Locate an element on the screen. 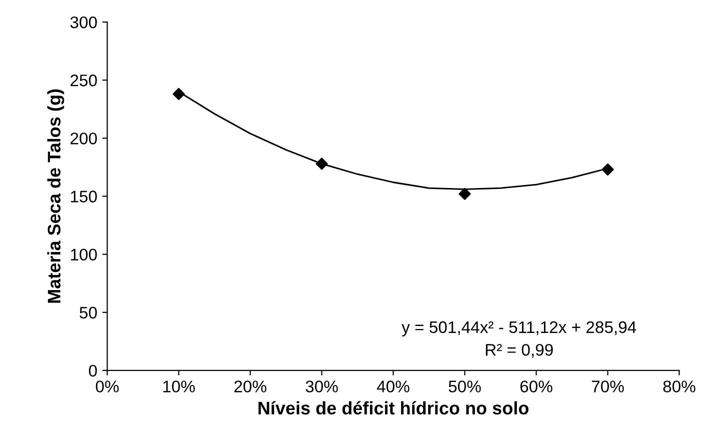  y-tick-label: 300 is located at coordinates (83, 22).